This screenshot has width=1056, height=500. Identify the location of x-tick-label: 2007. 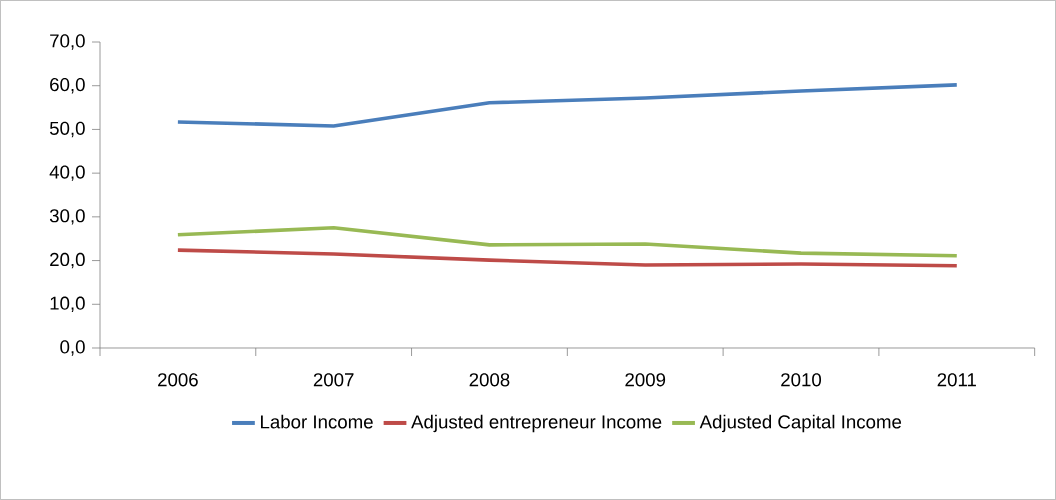
(333, 380).